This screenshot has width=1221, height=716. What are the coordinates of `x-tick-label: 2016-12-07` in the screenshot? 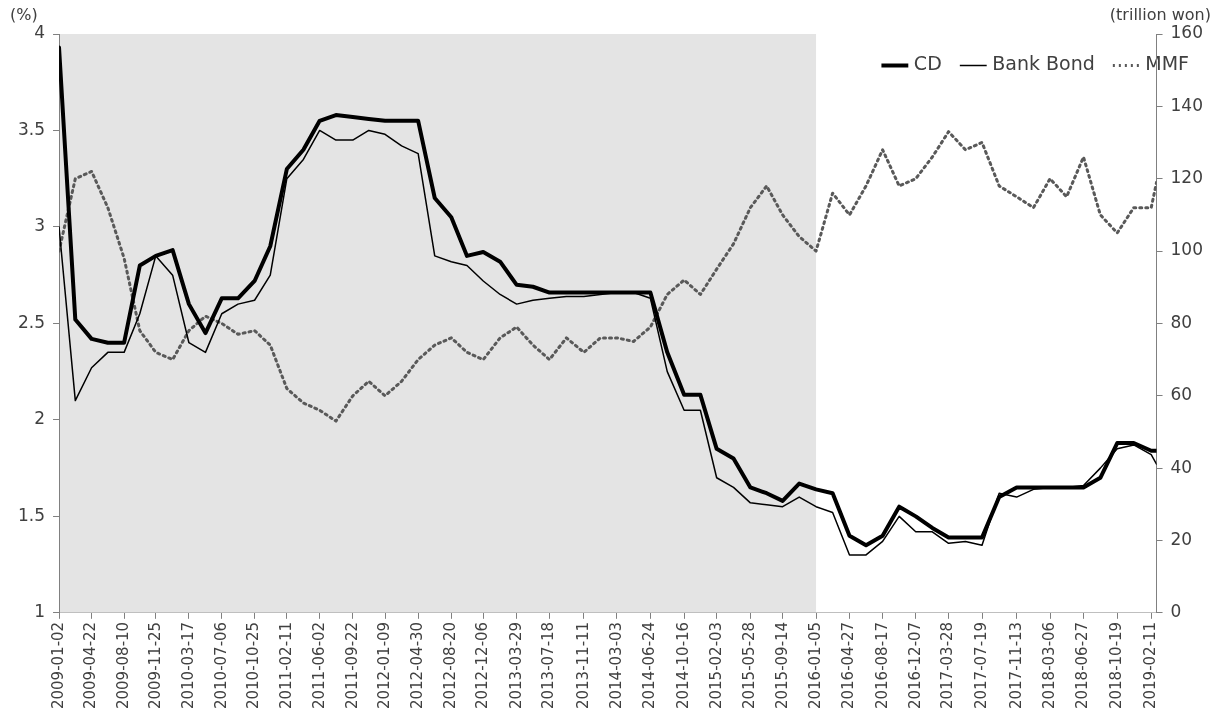 It's located at (914, 665).